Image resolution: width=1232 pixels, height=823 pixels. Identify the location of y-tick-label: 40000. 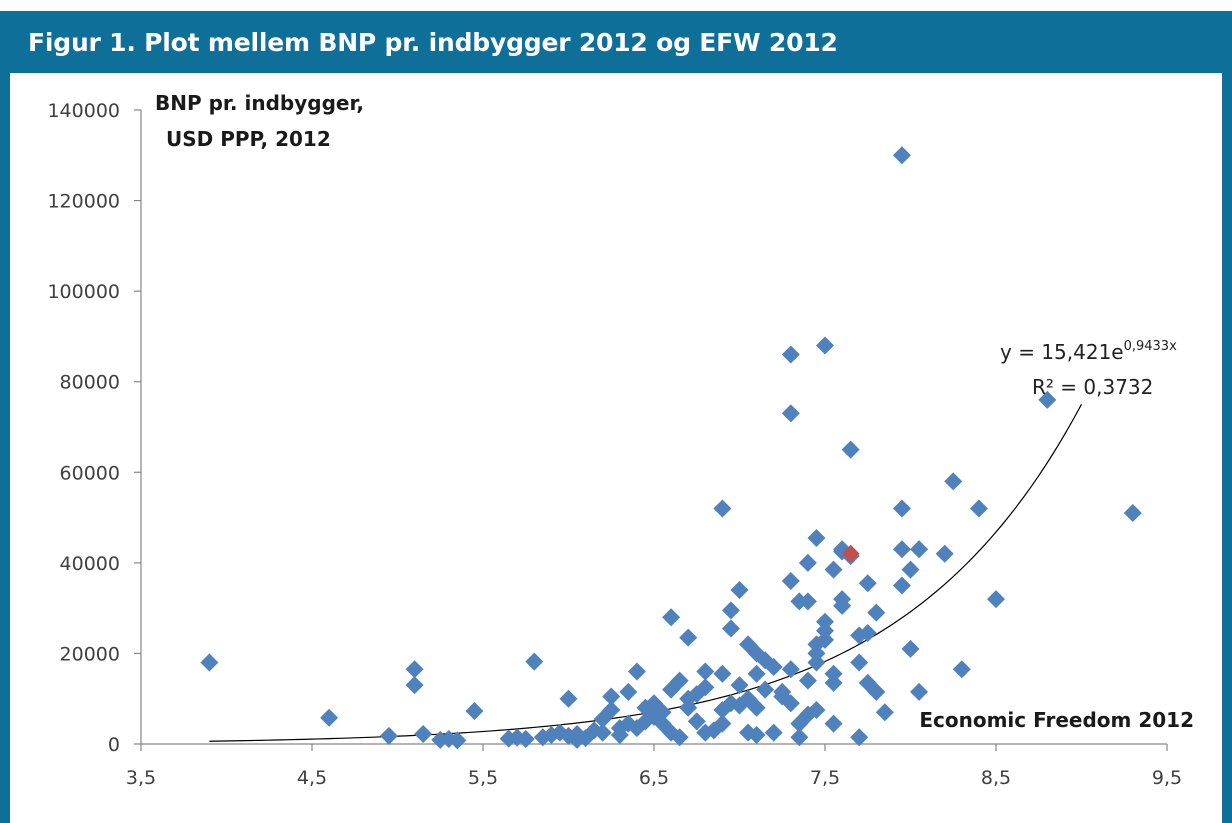
(90, 564).